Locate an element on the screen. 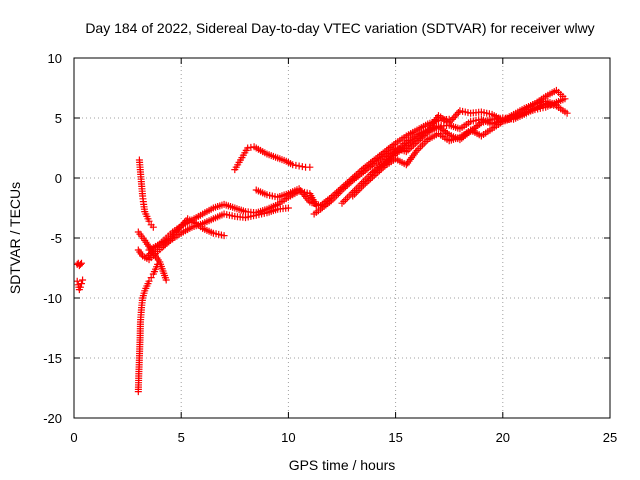 The height and width of the screenshot is (480, 640). x-tick-label: 15 is located at coordinates (395, 437).